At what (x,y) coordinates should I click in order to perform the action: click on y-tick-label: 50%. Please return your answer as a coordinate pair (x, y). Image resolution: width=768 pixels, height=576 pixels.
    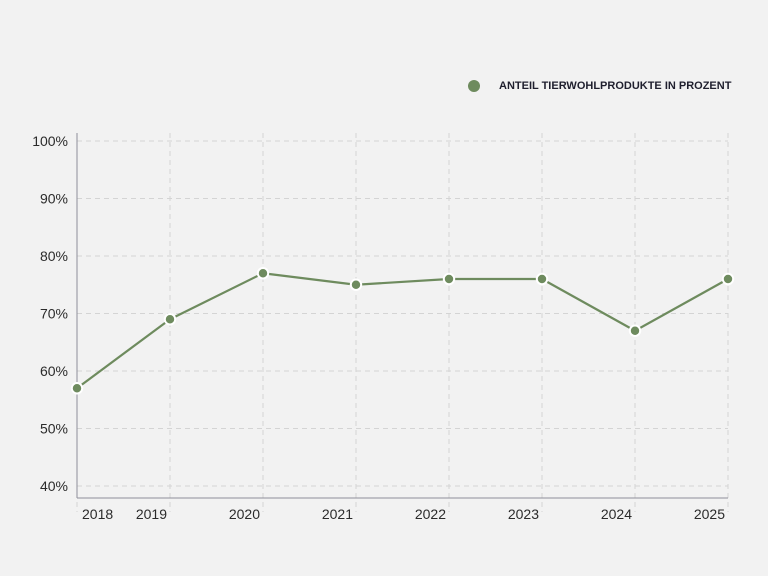
    Looking at the image, I should click on (54, 429).